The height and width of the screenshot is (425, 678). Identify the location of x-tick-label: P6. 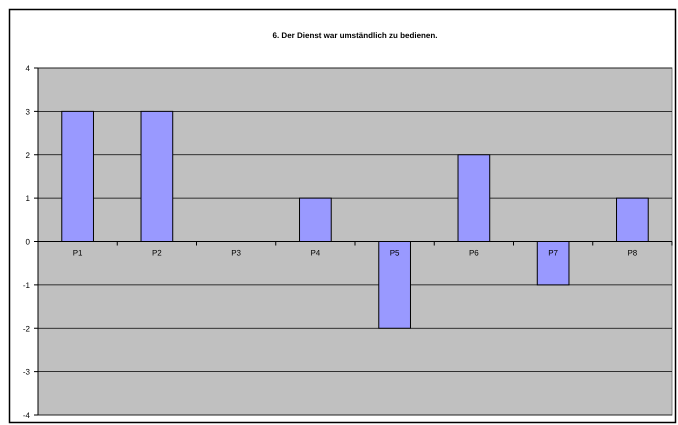
(474, 253).